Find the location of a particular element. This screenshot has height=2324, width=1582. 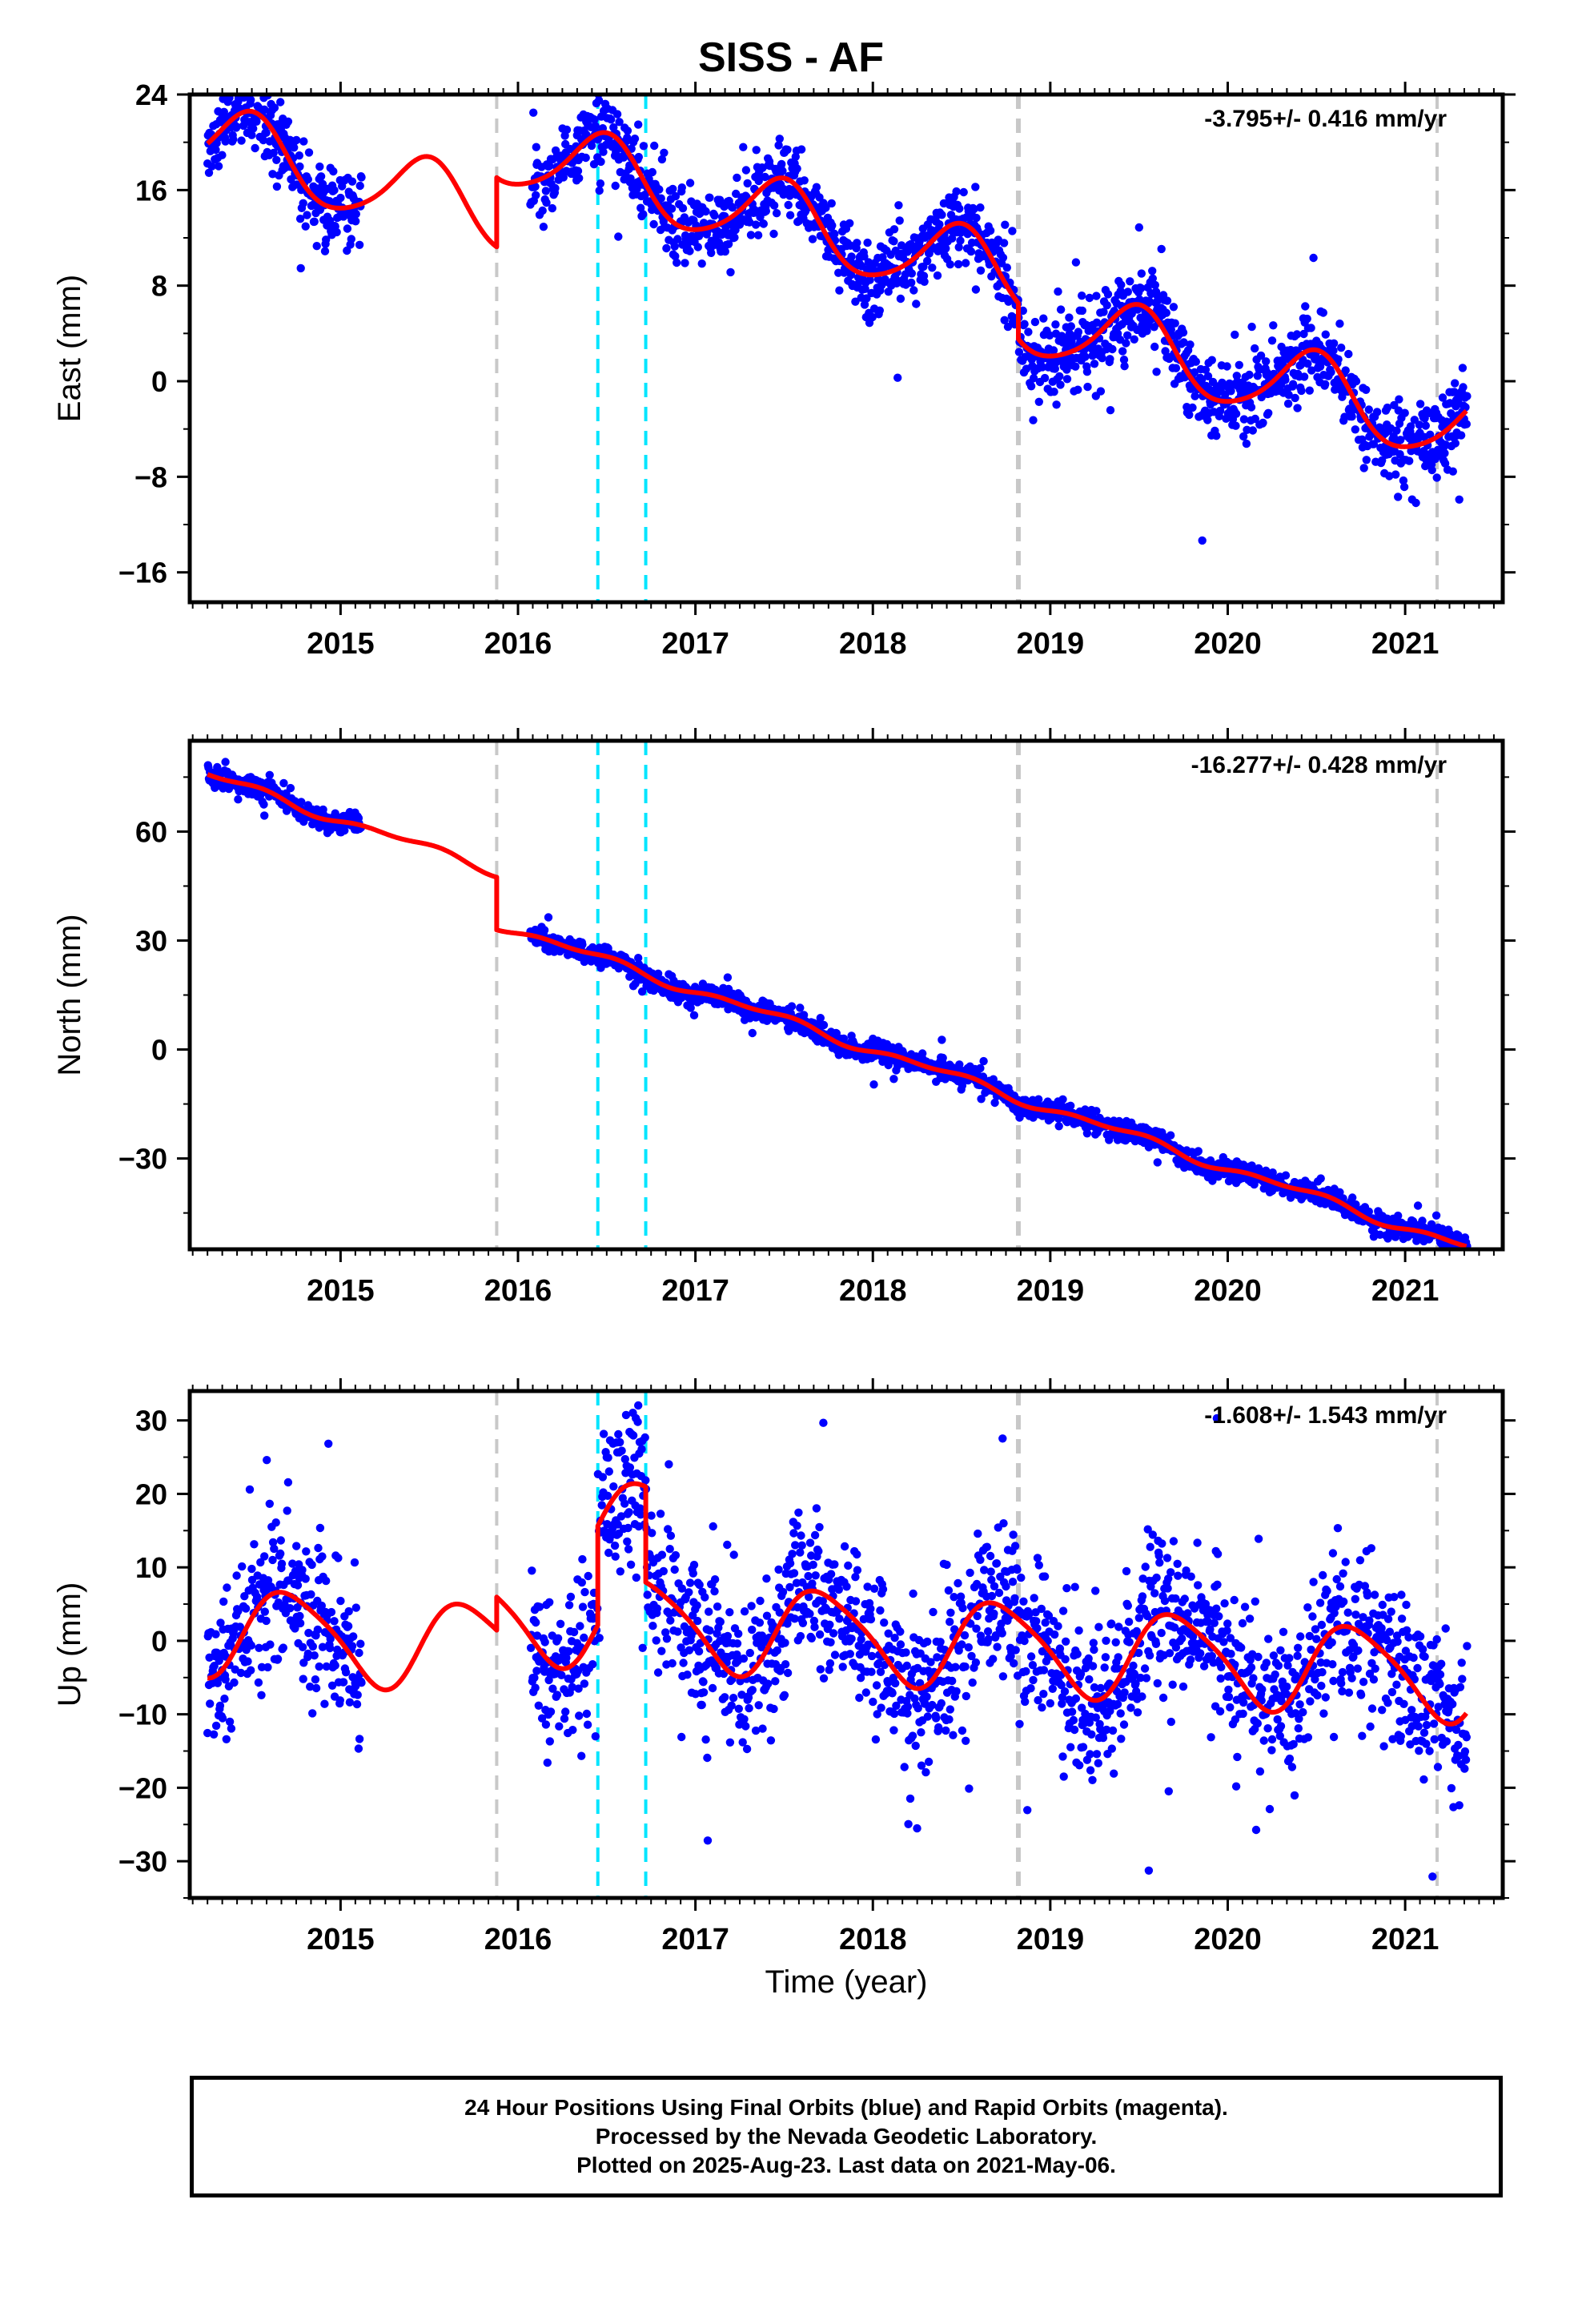

x-tick-label: 2019 is located at coordinates (1051, 1291).